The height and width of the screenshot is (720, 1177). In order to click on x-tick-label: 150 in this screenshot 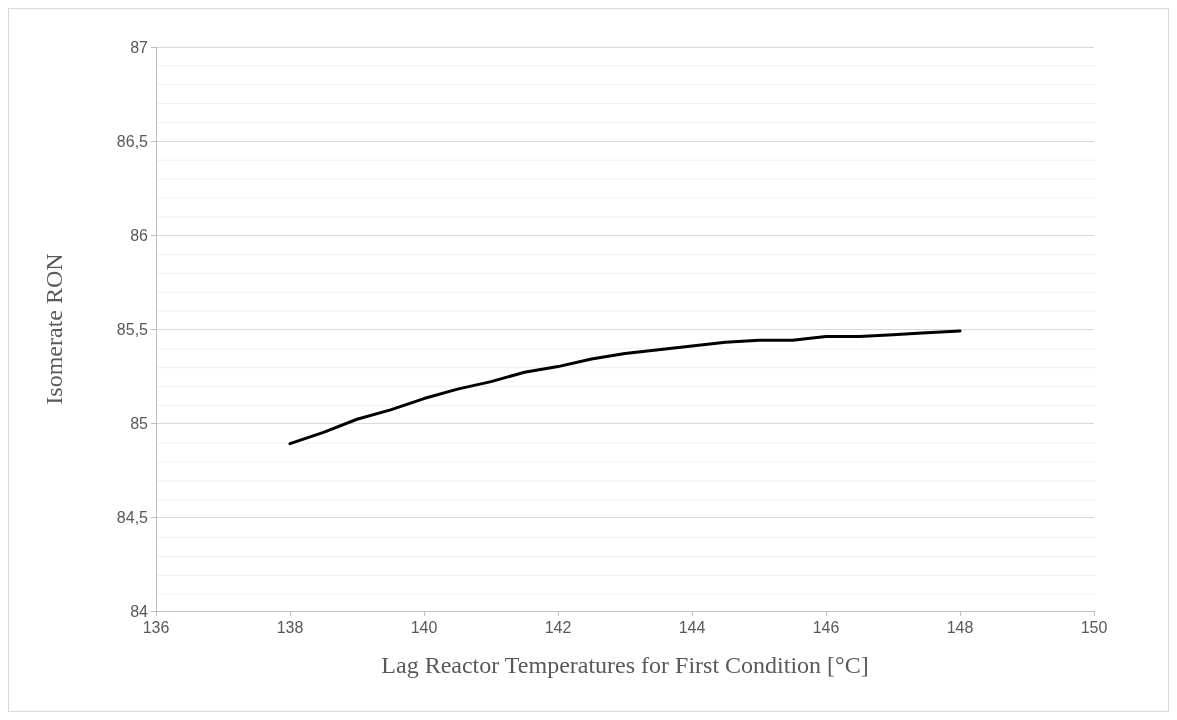, I will do `click(1094, 627)`.